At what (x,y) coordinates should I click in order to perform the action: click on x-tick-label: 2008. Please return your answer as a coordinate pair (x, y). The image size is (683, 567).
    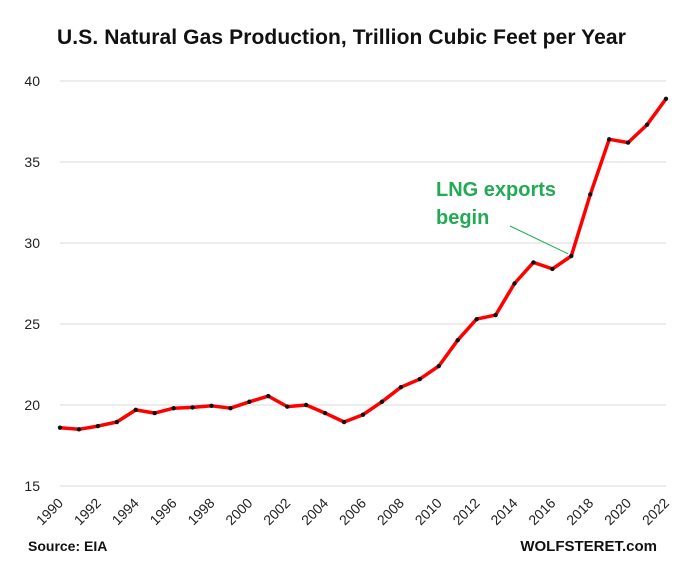
    Looking at the image, I should click on (390, 511).